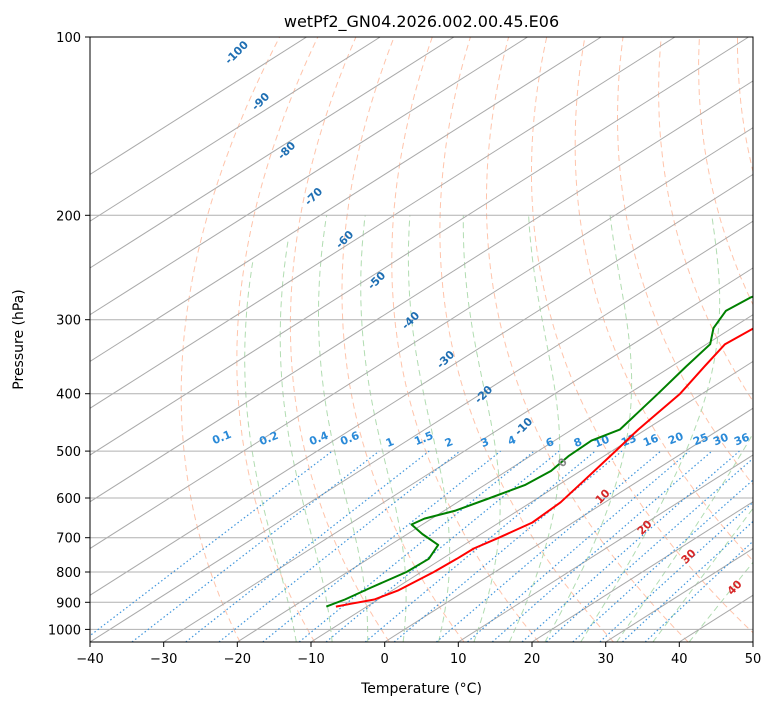 The width and height of the screenshot is (775, 708). What do you see at coordinates (310, 659) in the screenshot?
I see `x-tick-label: −10` at bounding box center [310, 659].